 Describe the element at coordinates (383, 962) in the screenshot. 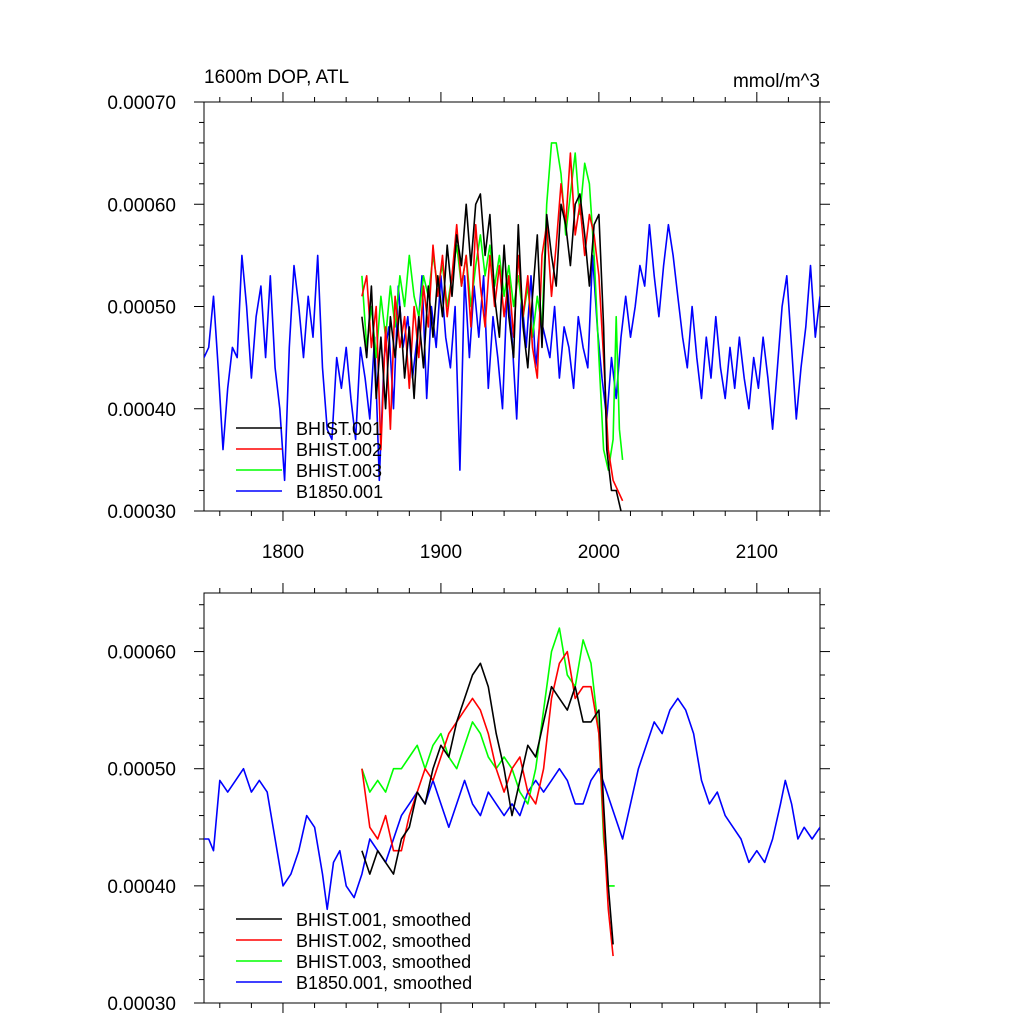

I see `legend-label: BHIST.003, smoothed` at that location.